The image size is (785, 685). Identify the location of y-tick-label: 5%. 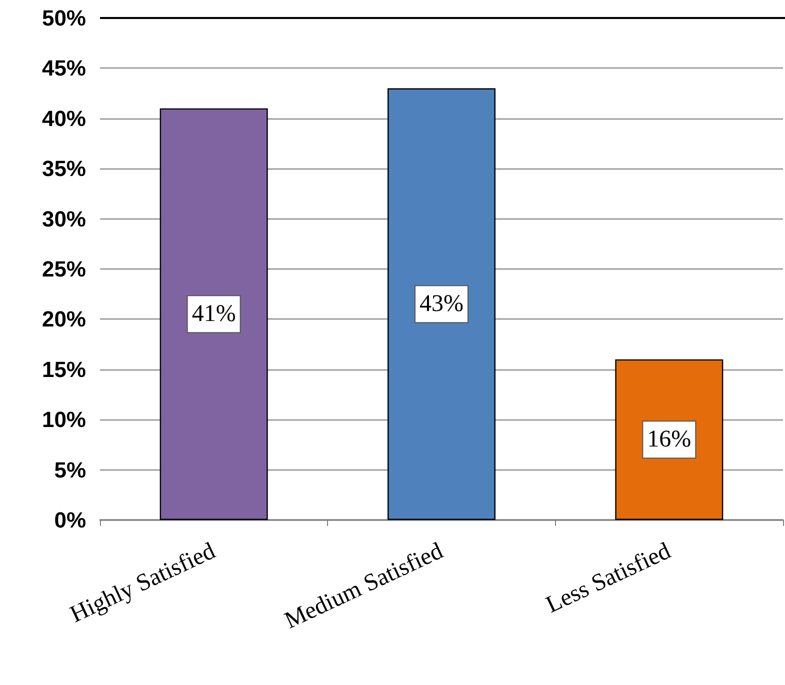
(70, 469).